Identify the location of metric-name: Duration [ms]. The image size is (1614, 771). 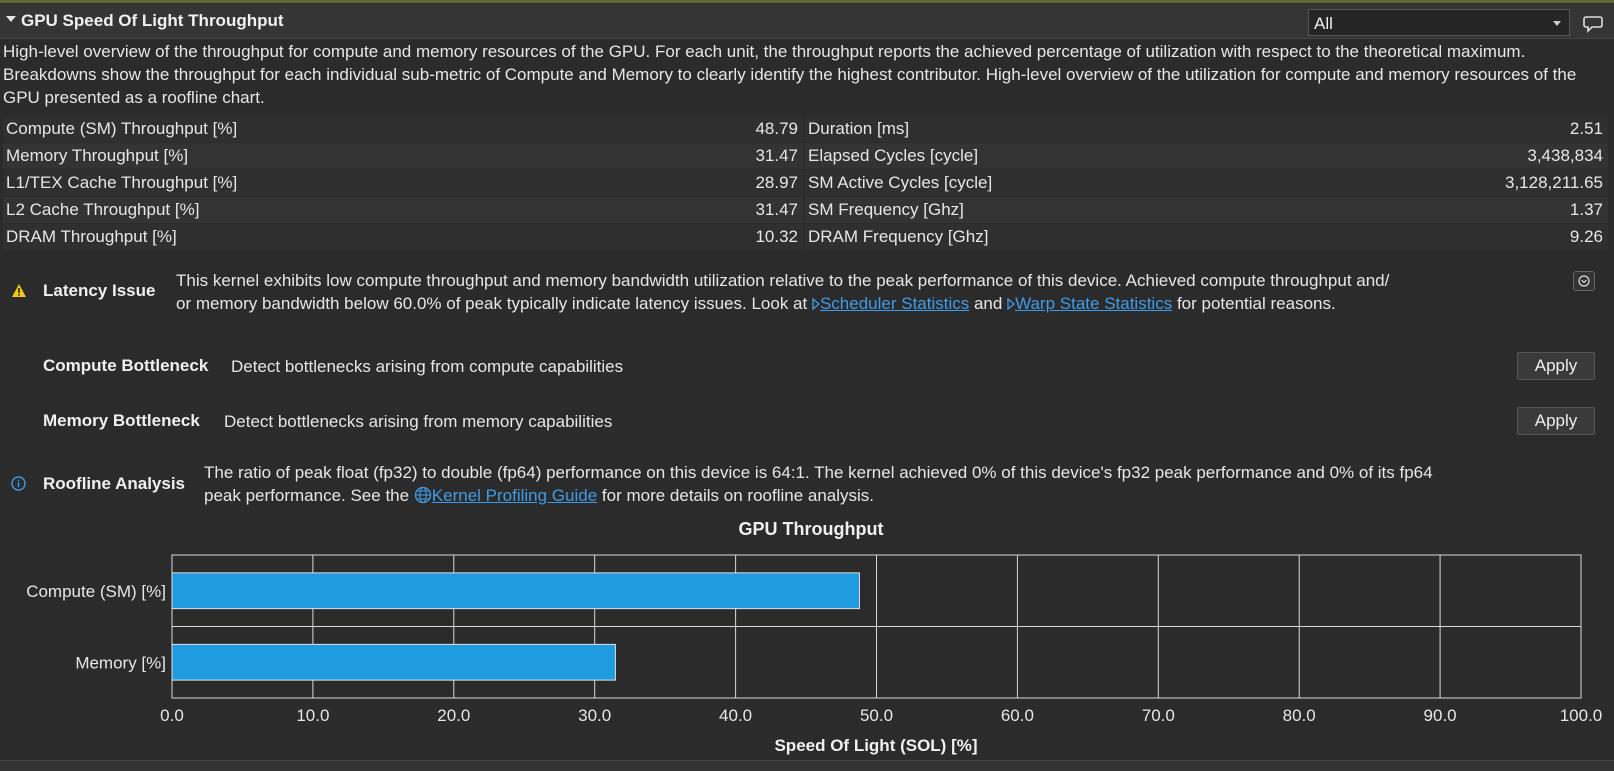
(859, 128).